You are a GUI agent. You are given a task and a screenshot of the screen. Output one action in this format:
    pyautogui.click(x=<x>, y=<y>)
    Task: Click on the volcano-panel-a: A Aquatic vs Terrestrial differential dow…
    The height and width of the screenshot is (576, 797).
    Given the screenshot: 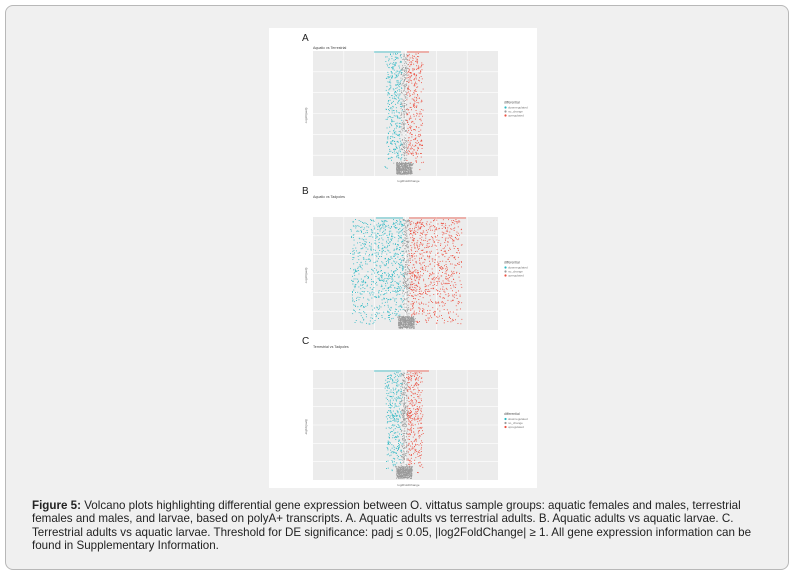 What is the action you would take?
    pyautogui.click(x=403, y=105)
    